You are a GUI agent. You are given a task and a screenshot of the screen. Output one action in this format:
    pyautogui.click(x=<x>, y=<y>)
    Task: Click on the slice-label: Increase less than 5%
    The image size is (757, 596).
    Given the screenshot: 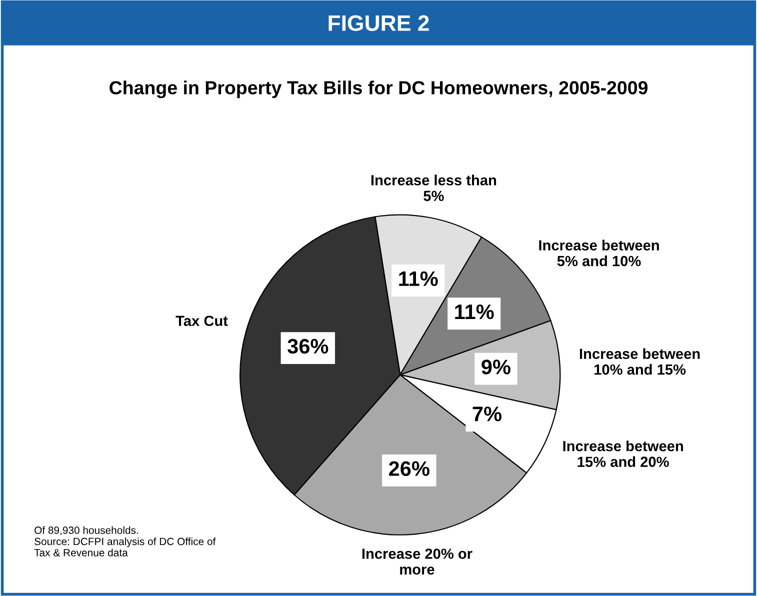 What is the action you would take?
    pyautogui.click(x=433, y=188)
    